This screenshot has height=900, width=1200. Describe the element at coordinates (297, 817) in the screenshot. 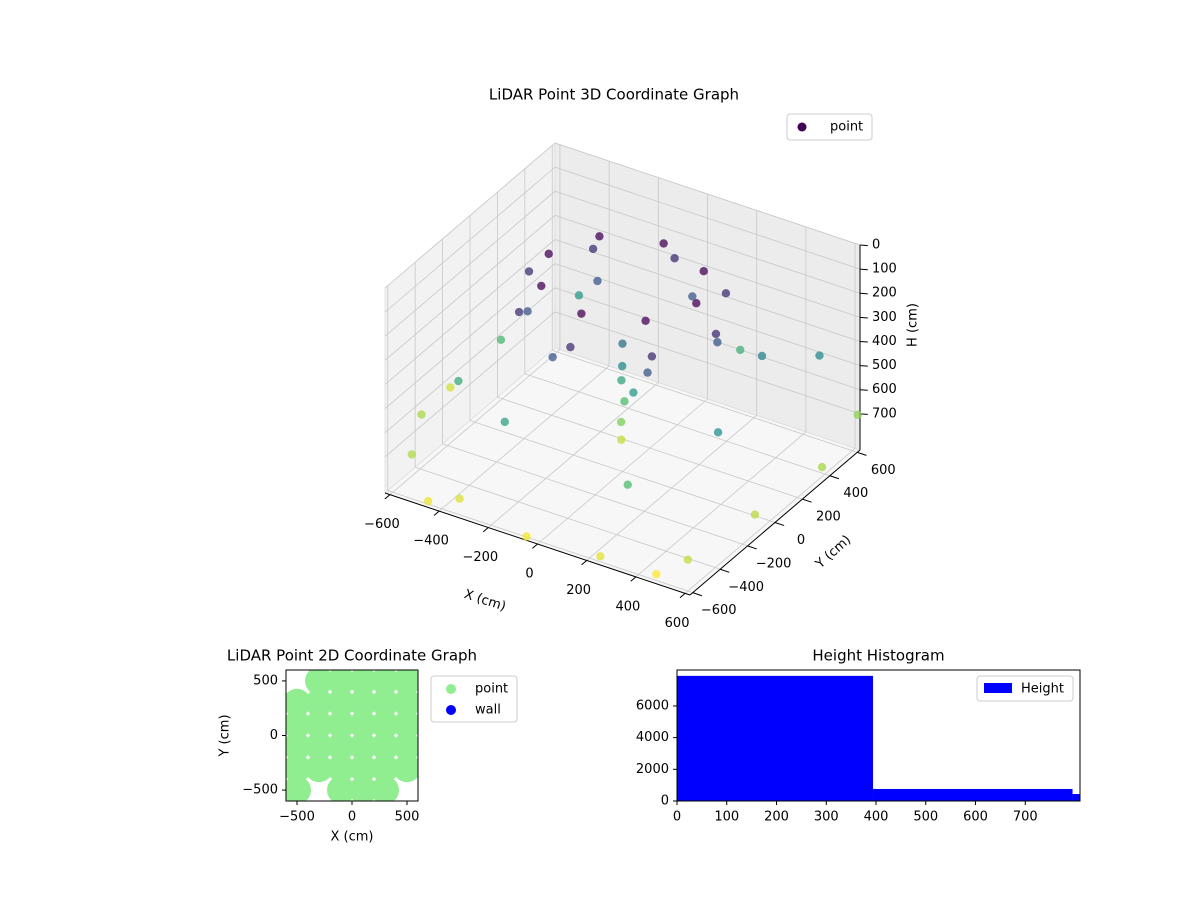

I see `x-tick-label: −500` at that location.